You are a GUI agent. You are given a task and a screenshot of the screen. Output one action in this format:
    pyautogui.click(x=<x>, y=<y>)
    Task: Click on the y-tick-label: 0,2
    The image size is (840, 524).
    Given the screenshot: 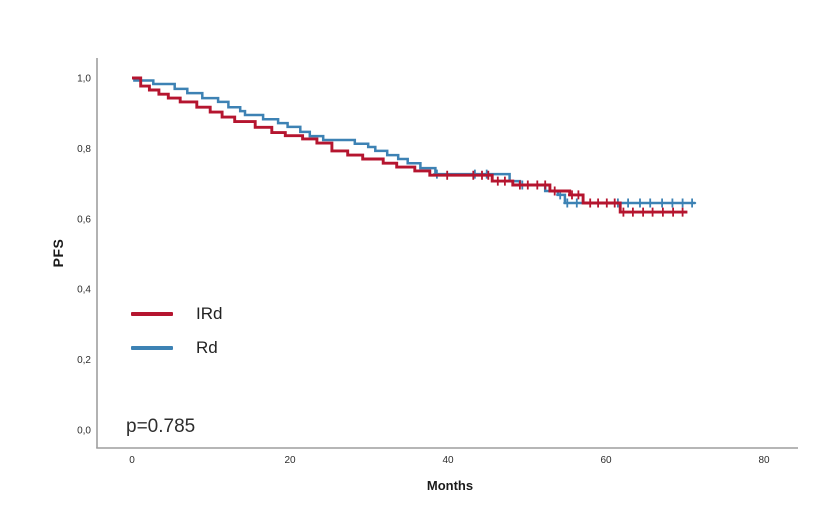 What is the action you would take?
    pyautogui.click(x=84, y=360)
    